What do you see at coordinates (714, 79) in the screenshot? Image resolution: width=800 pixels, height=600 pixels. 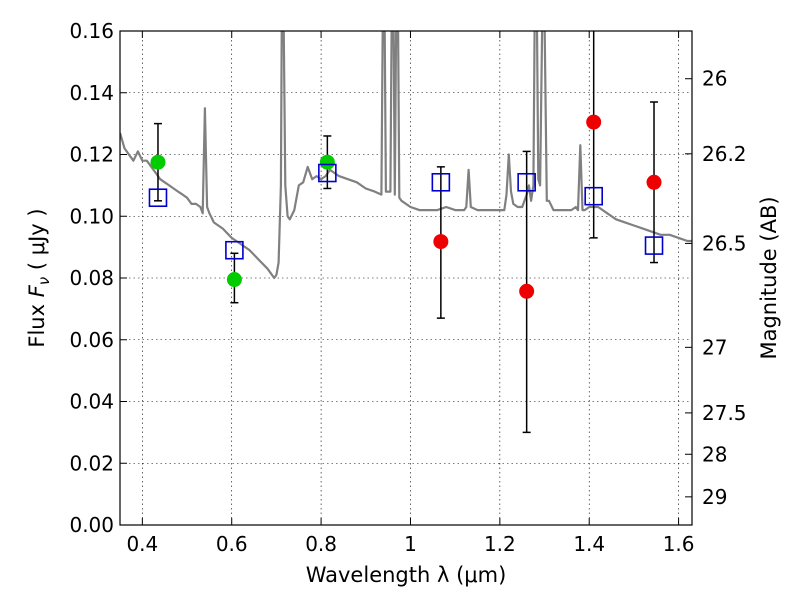 I see `y2-tick-label: 26` at bounding box center [714, 79].